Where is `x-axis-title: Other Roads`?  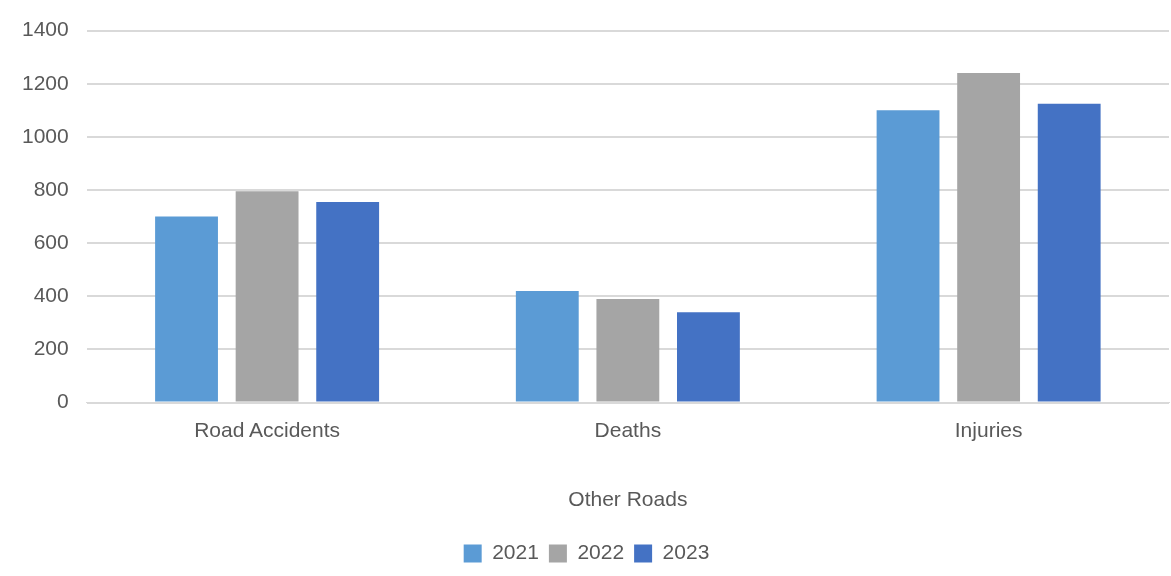
x-axis-title: Other Roads is located at coordinates (628, 499).